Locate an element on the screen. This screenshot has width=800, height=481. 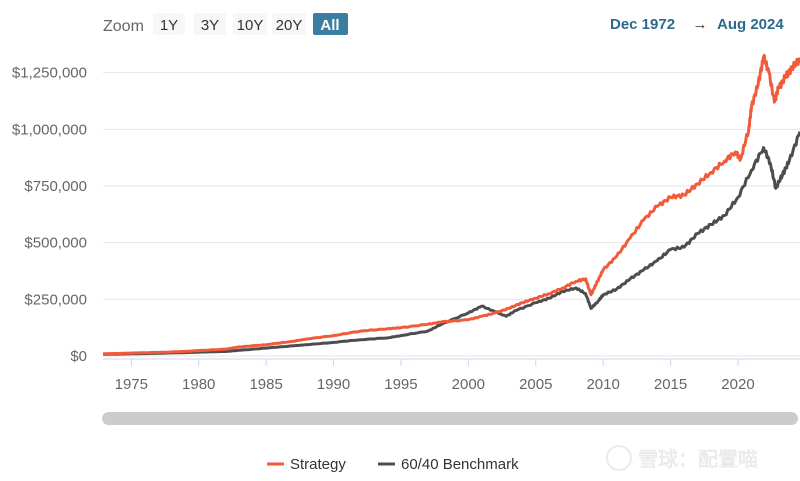
date-range: Dec 1972 → Aug 2024 is located at coordinates (697, 24).